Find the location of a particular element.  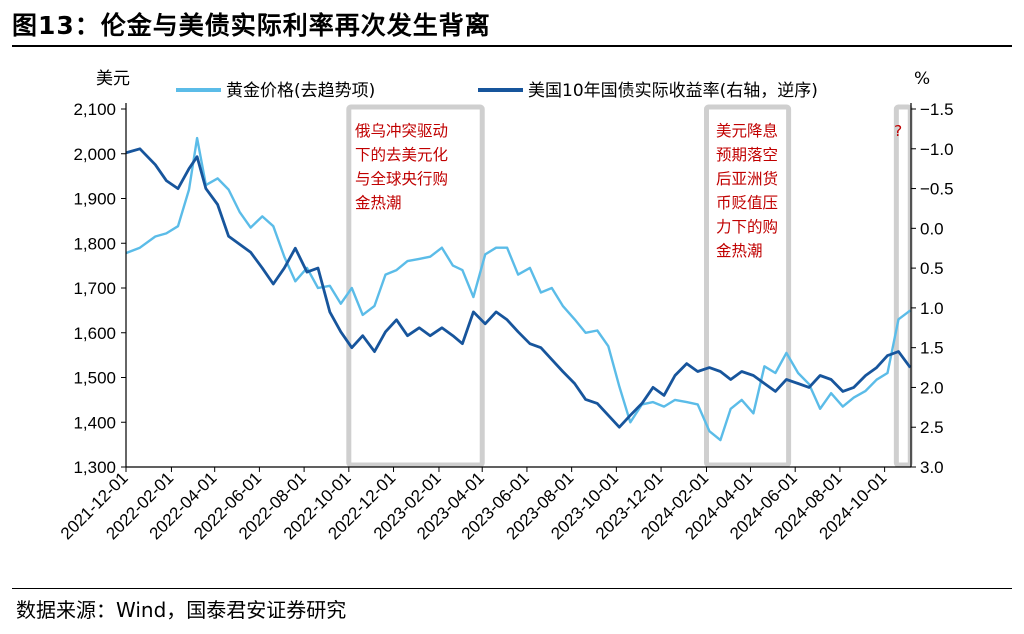

chart-title: 图13：伦金与美债实际利率再次发生背离 is located at coordinates (251, 25).